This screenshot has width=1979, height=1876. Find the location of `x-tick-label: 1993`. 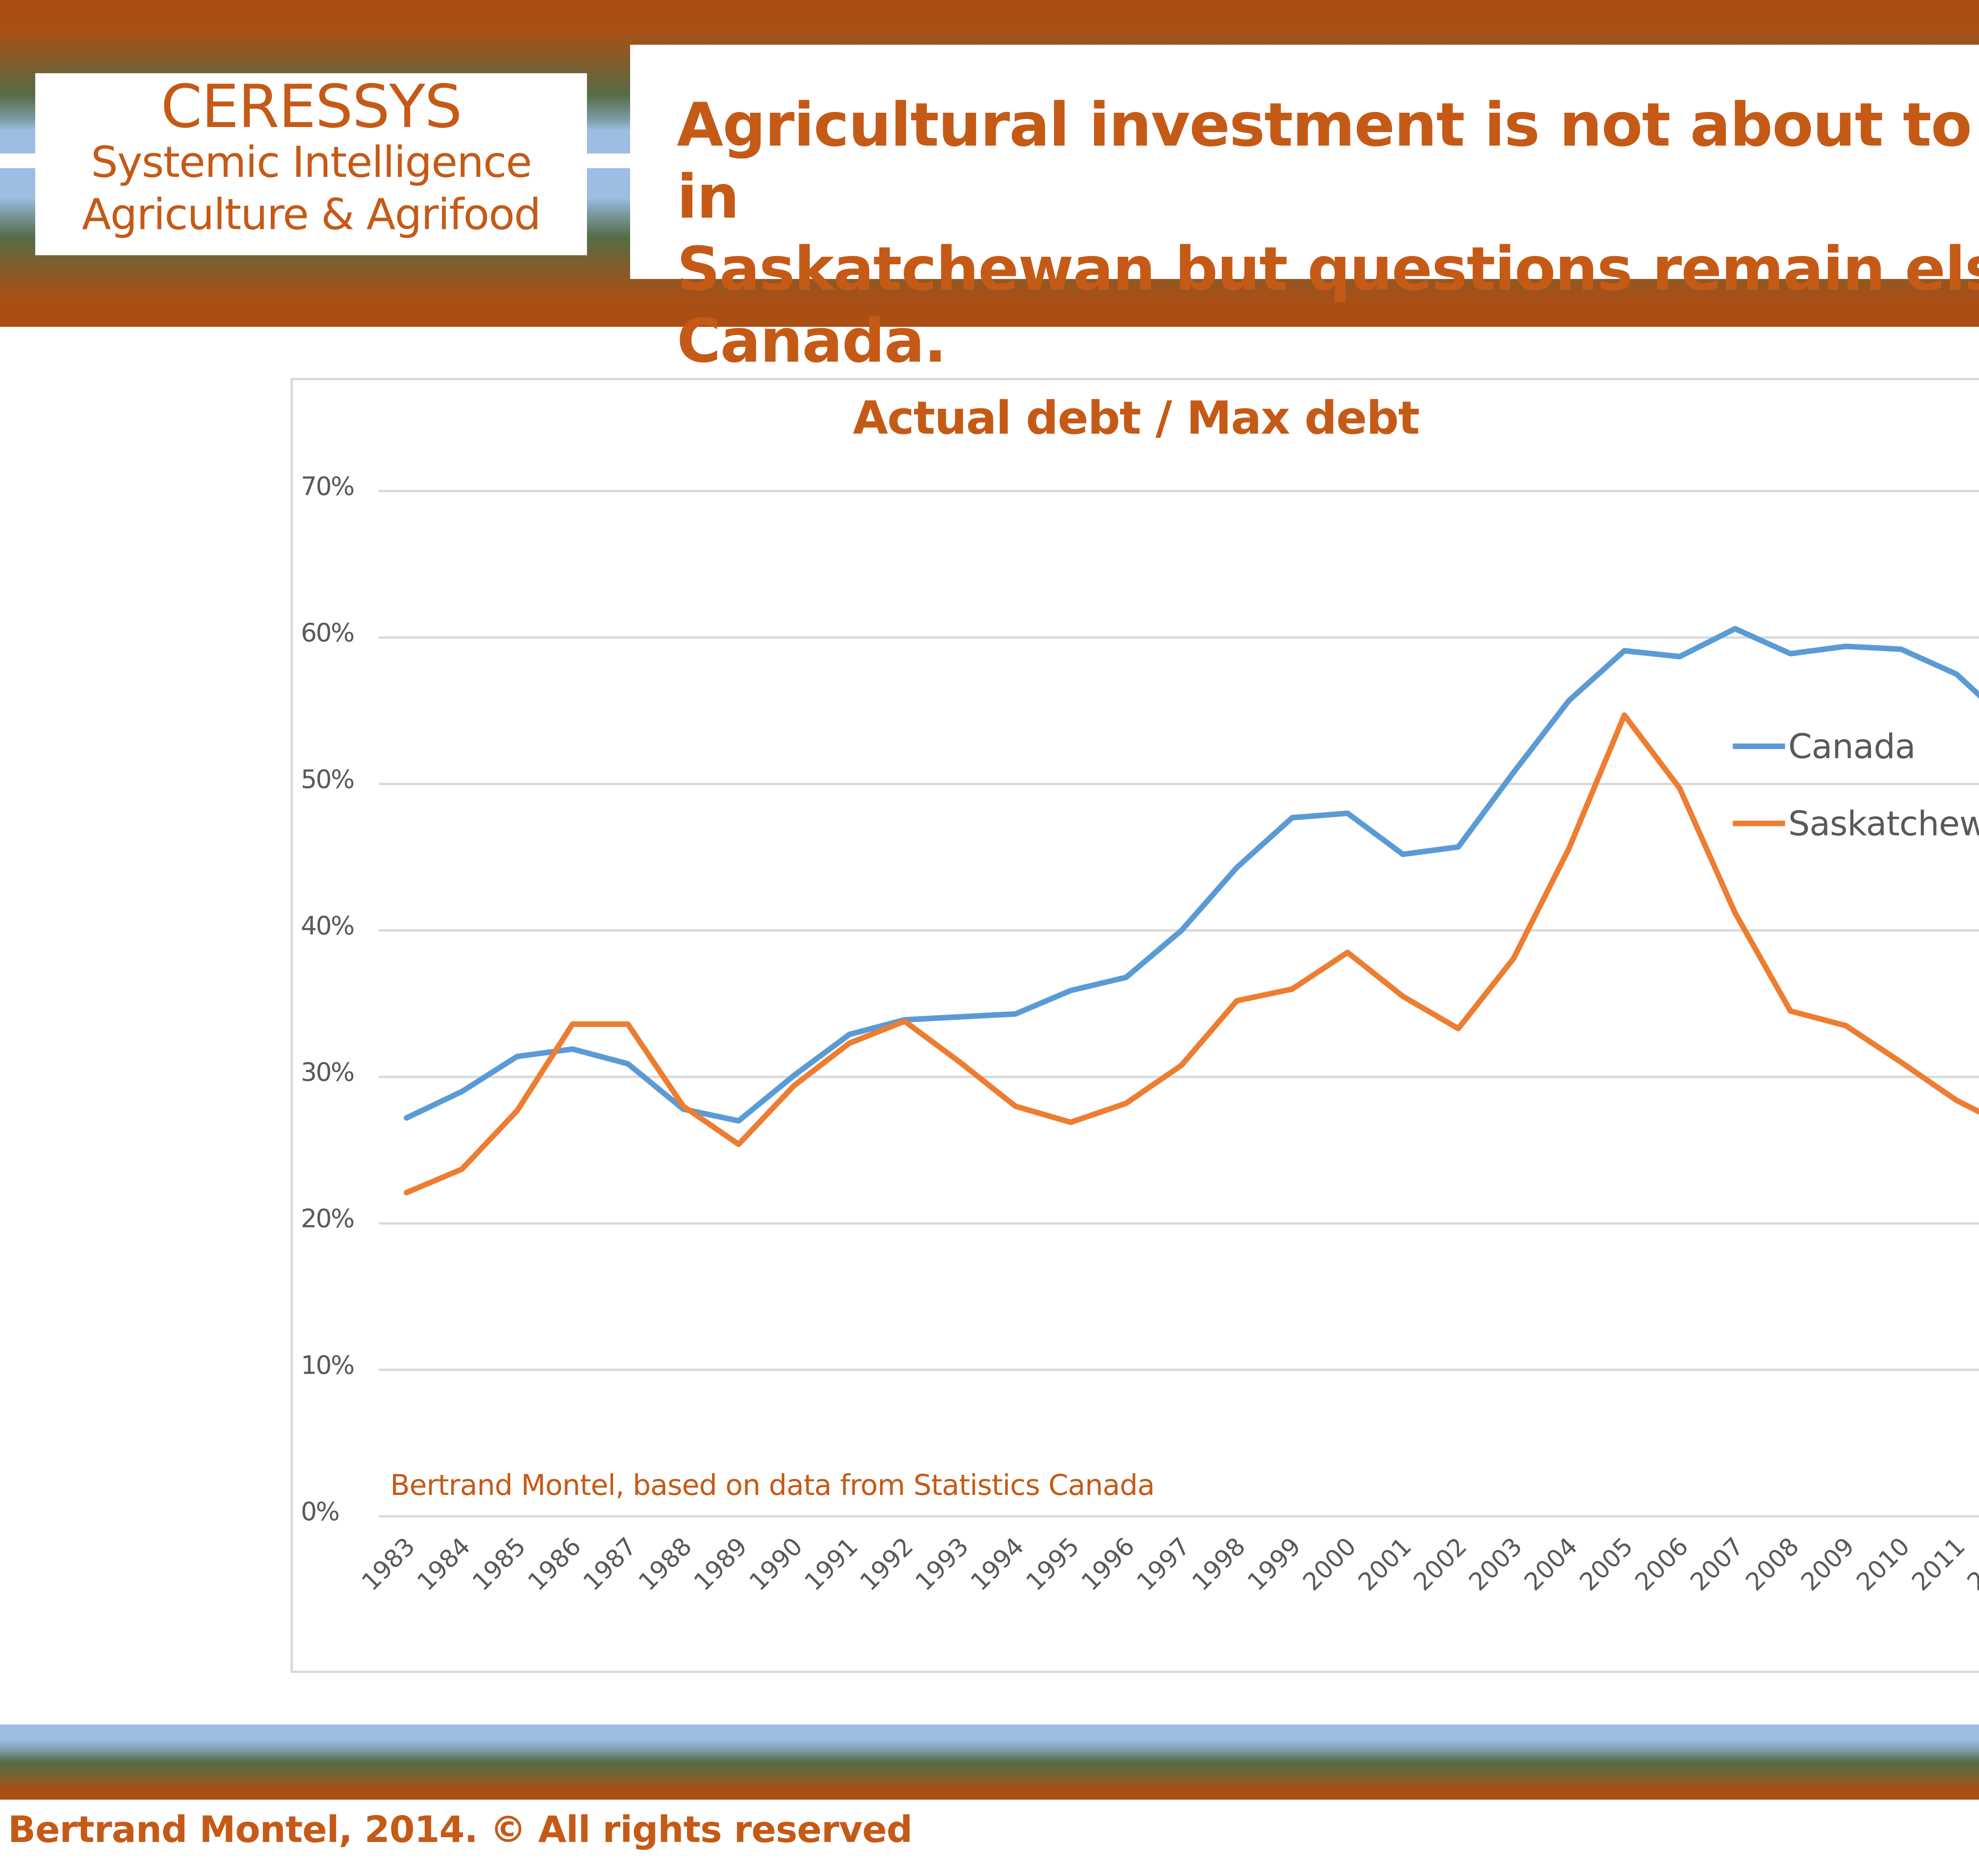

x-tick-label: 1993 is located at coordinates (942, 1564).